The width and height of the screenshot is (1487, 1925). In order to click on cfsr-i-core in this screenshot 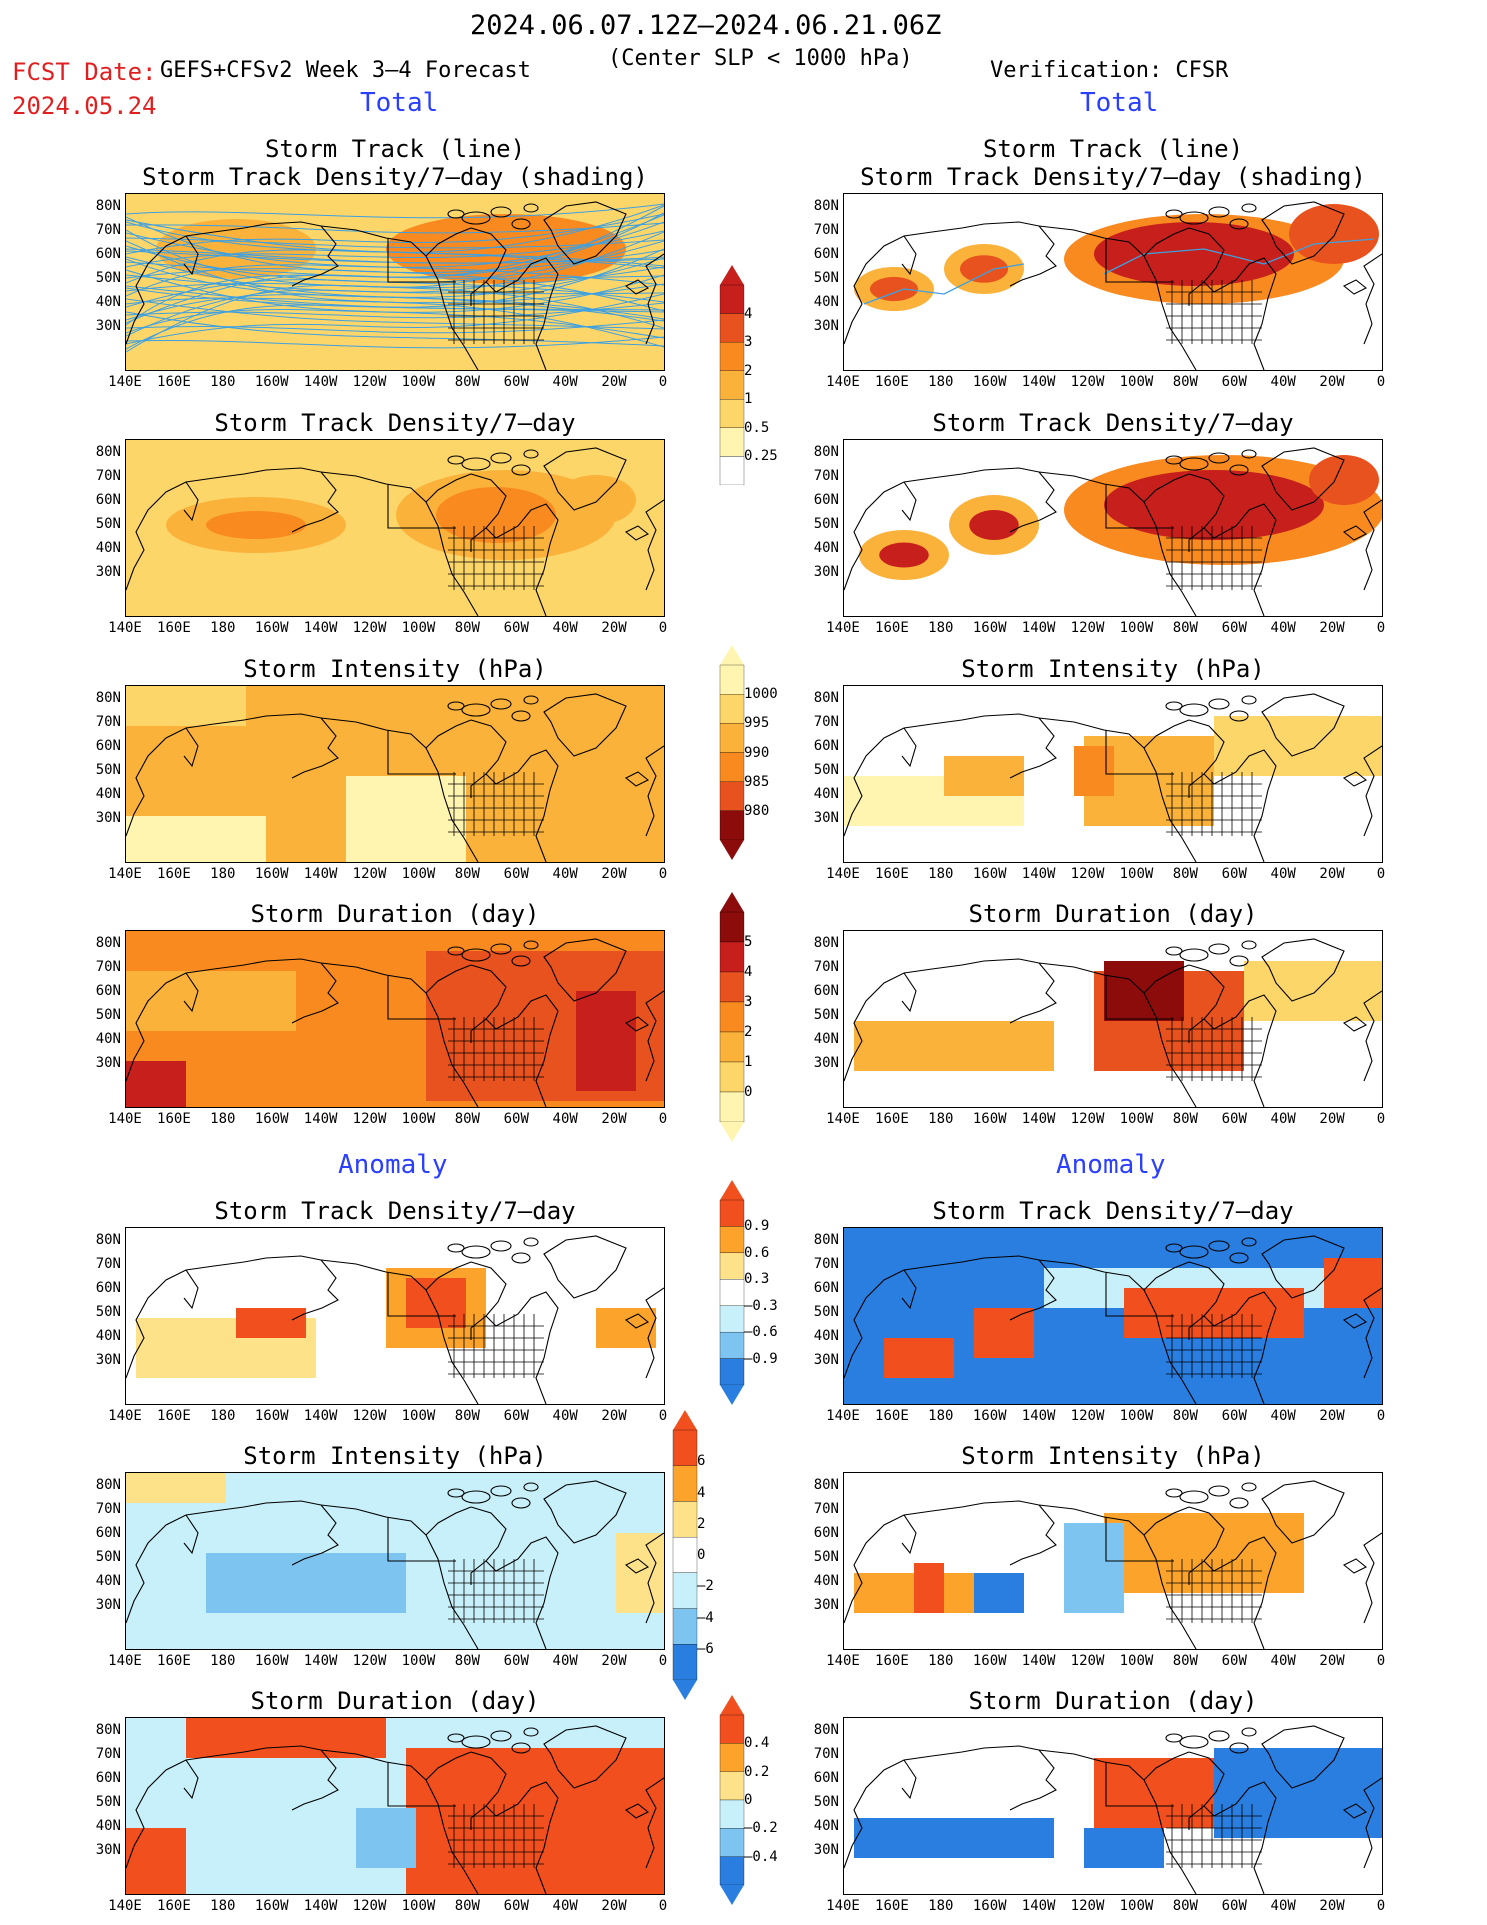, I will do `click(1094, 771)`.